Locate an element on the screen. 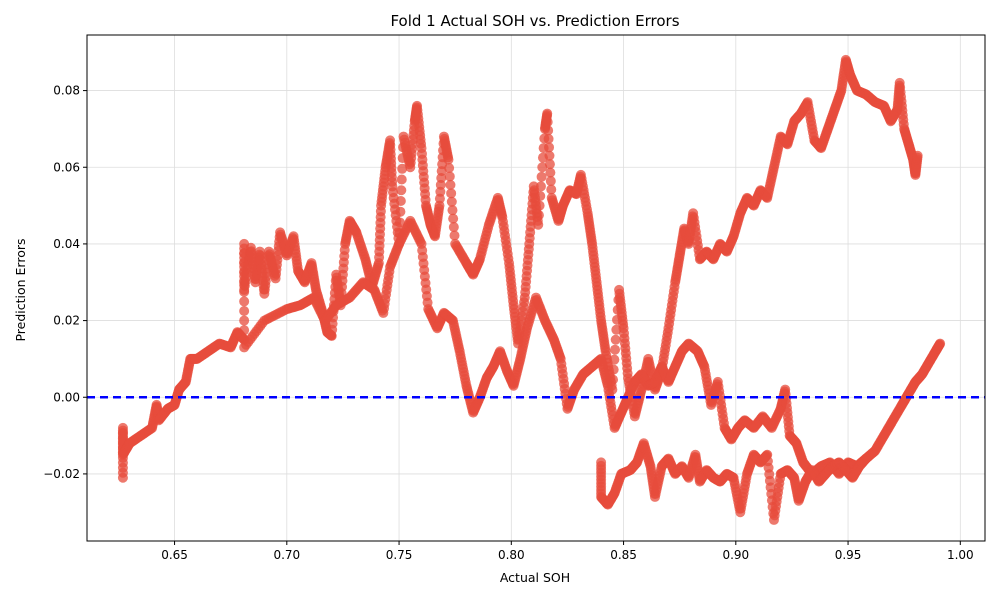  y-tick-label: −0.02 is located at coordinates (61, 474).